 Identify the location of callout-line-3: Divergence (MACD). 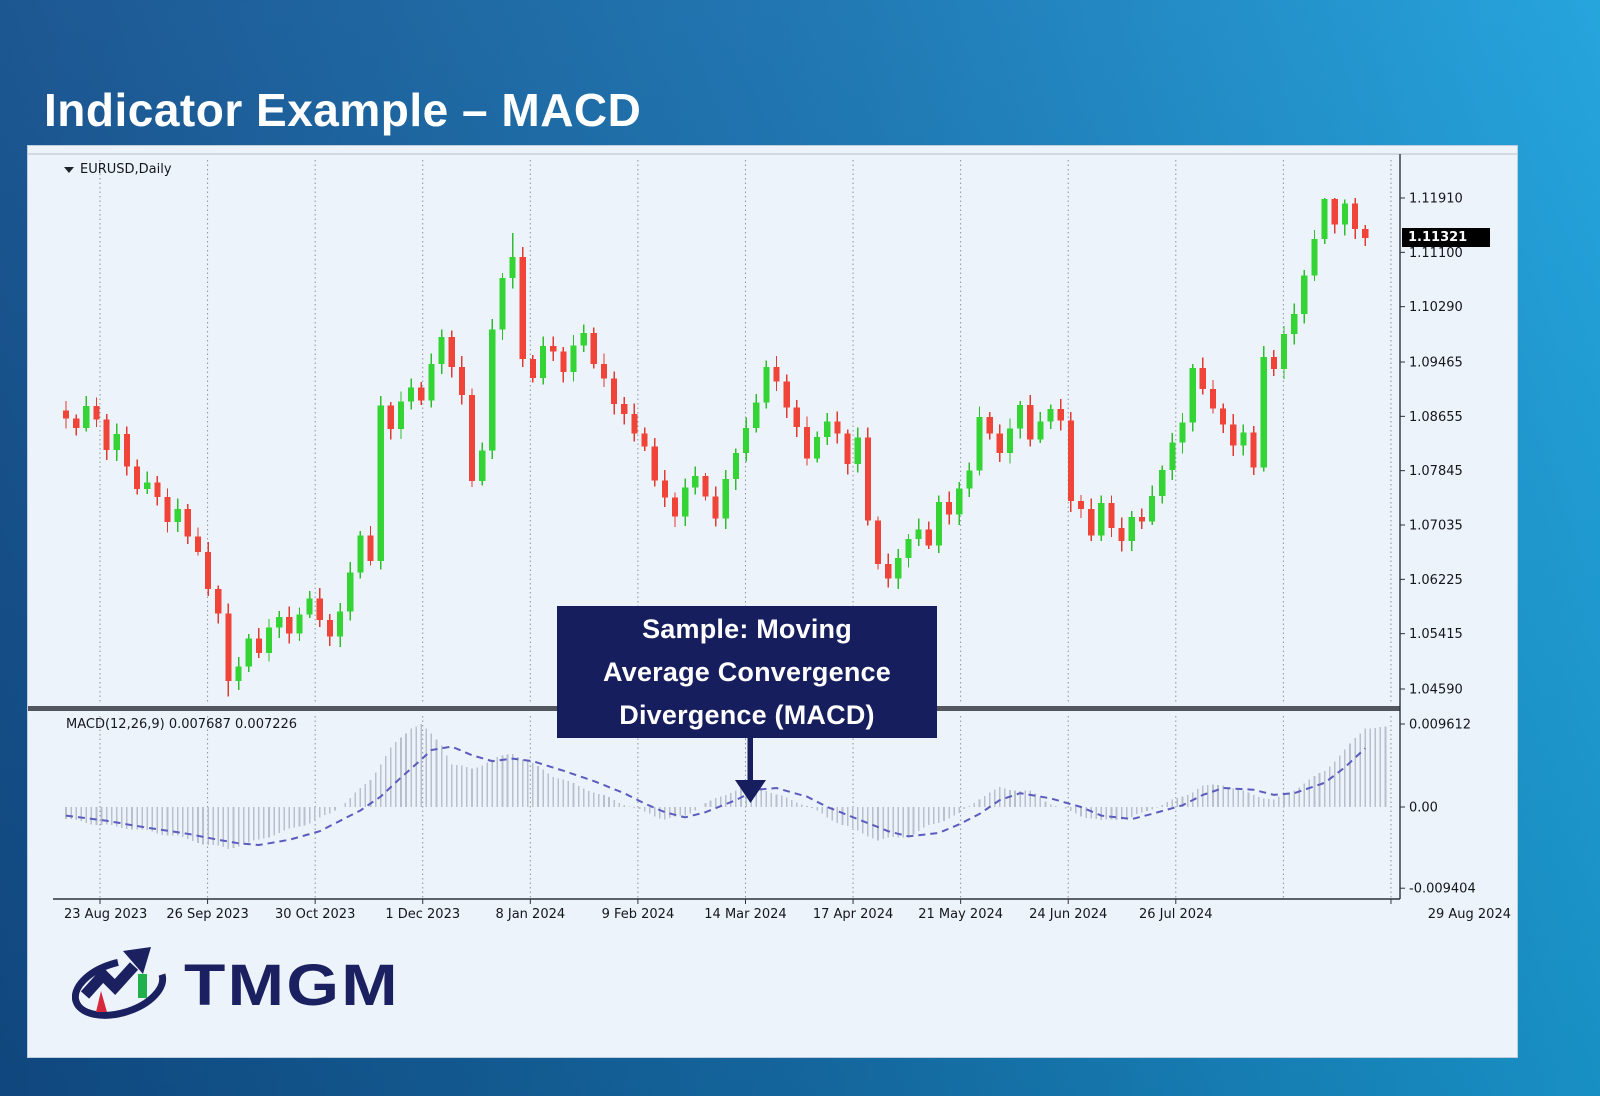
(747, 714).